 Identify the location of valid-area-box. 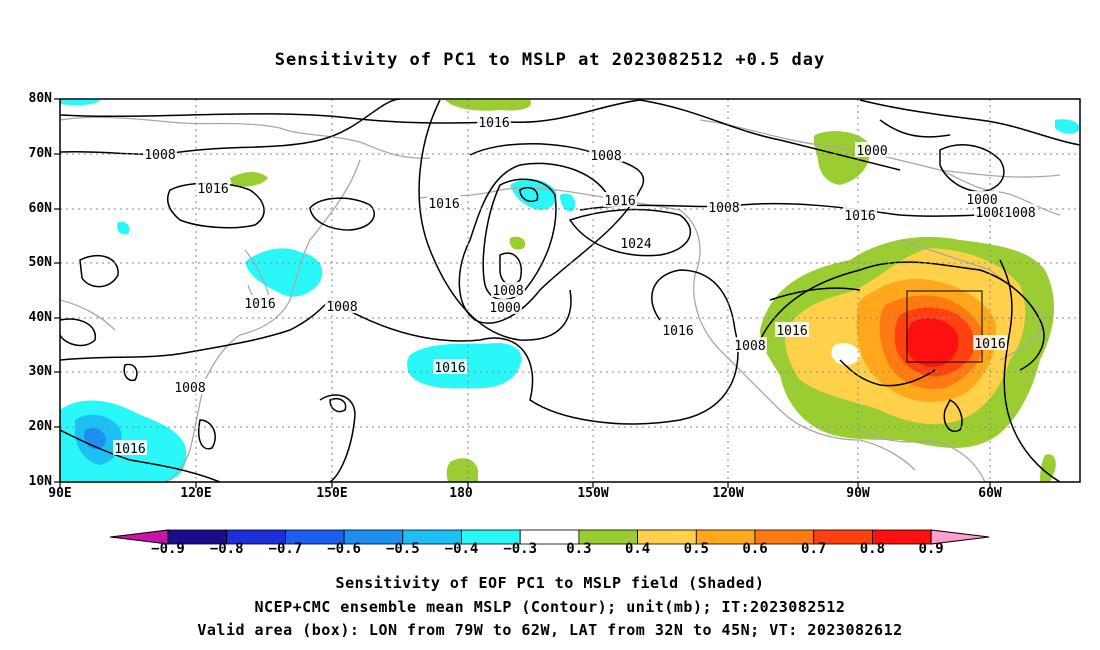
(944, 326).